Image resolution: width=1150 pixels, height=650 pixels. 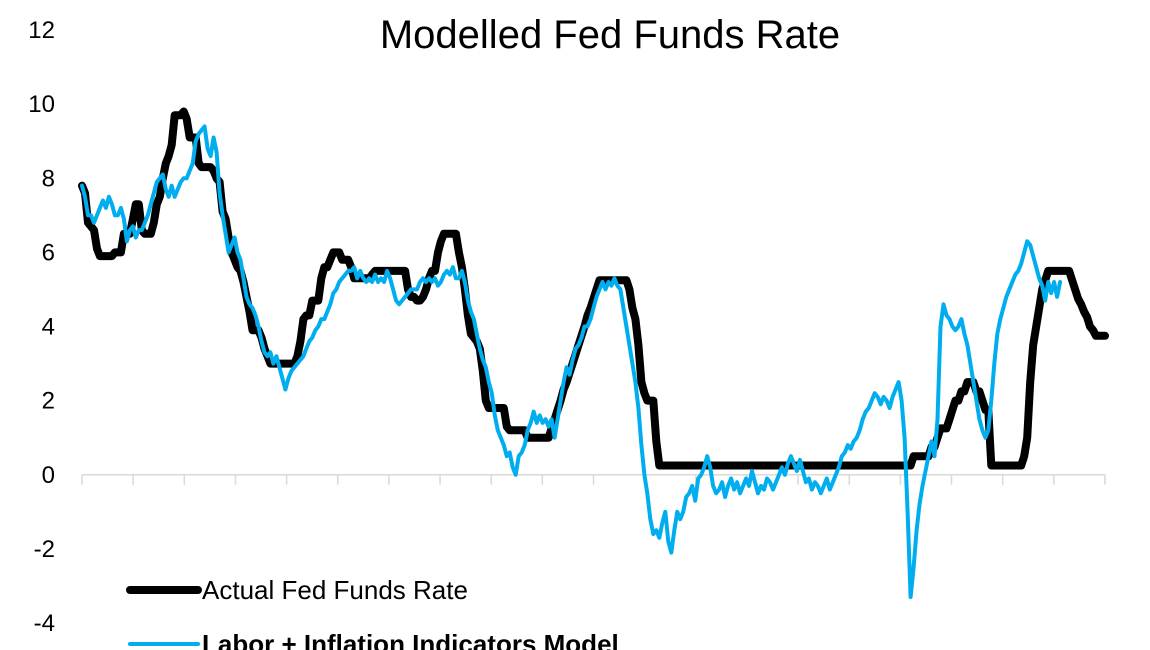 What do you see at coordinates (44, 623) in the screenshot?
I see `y-tick-label: -4` at bounding box center [44, 623].